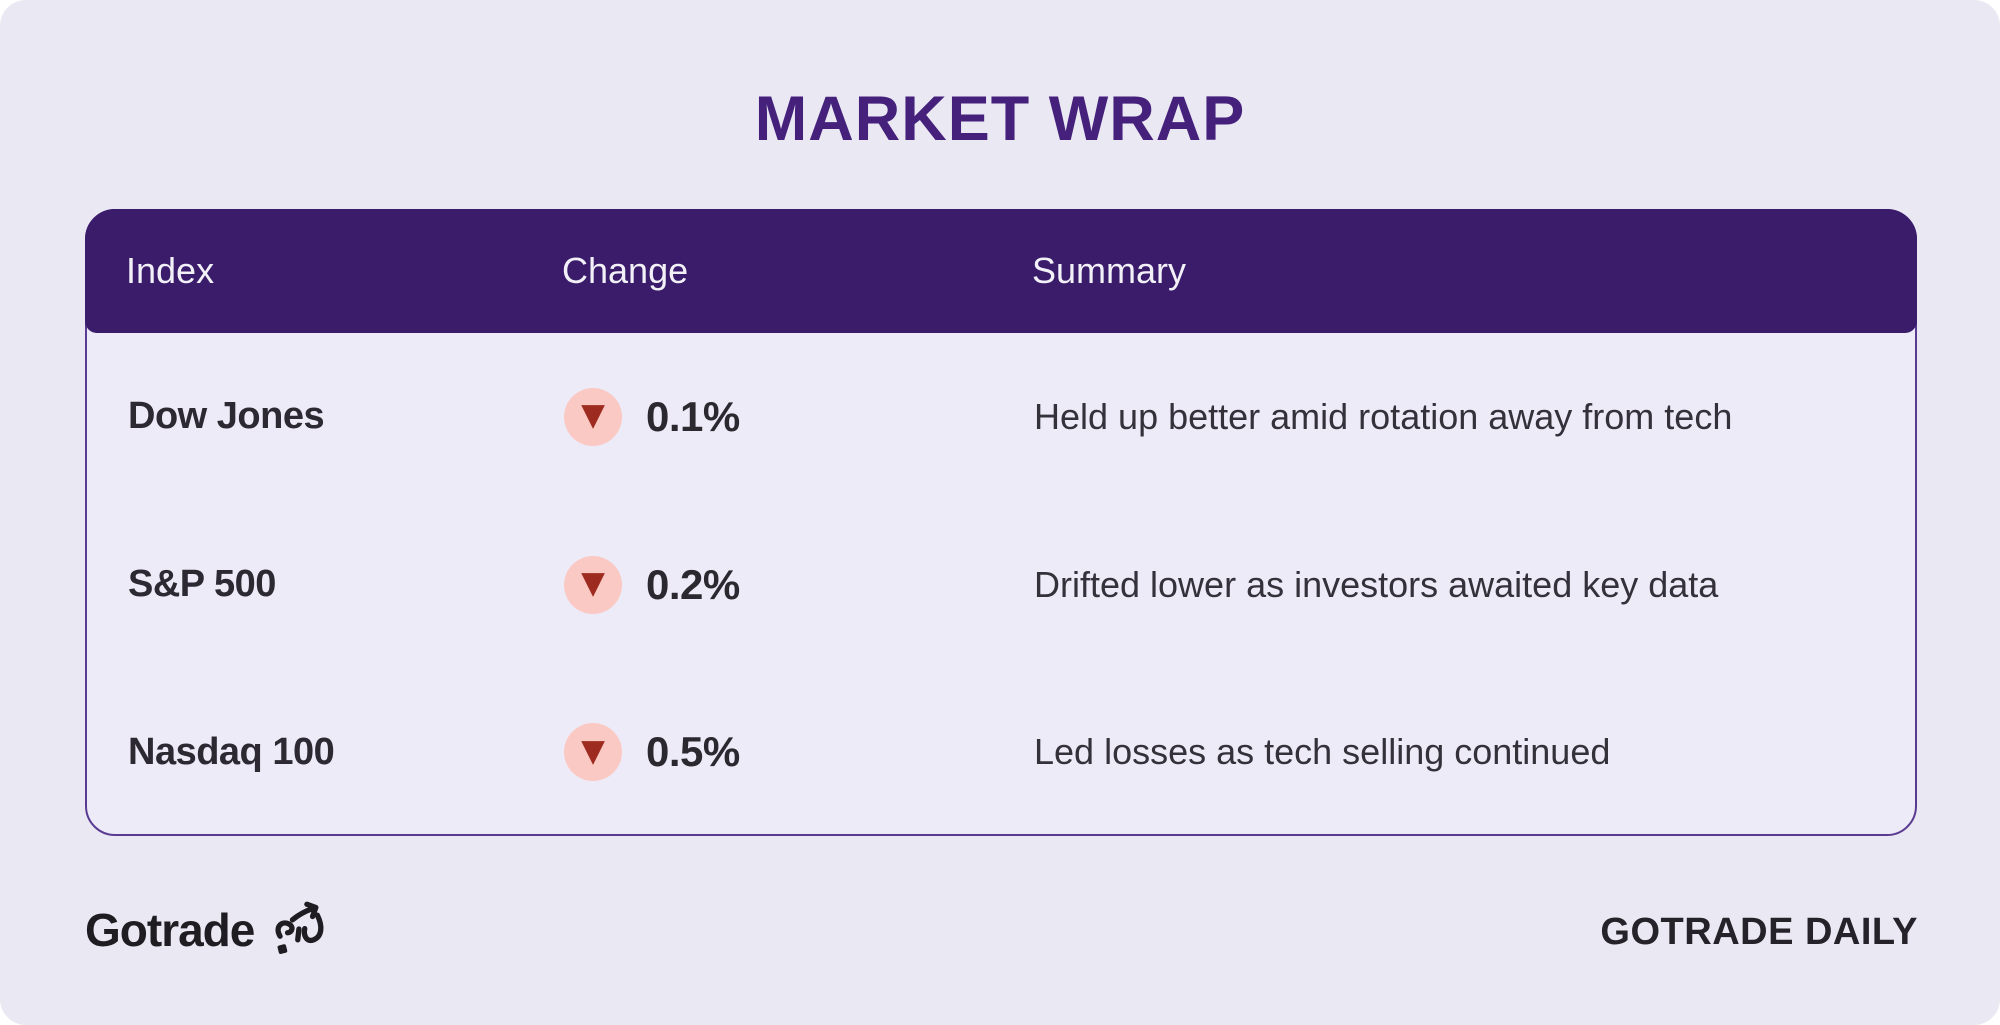 Image resolution: width=2000 pixels, height=1025 pixels. Describe the element at coordinates (799, 752) in the screenshot. I see `change-cell: ▼ 0.5%` at that location.